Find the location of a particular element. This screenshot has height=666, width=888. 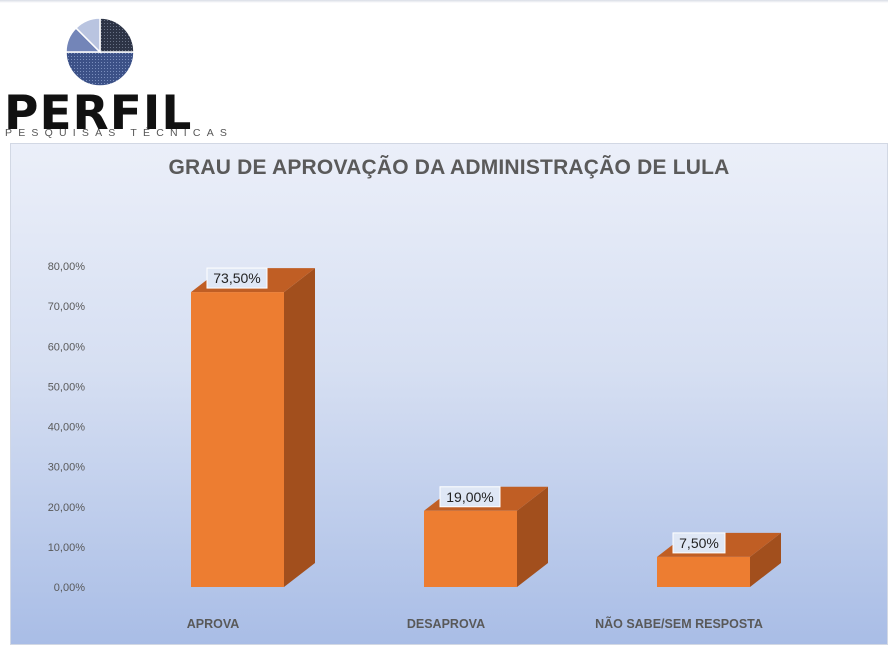

y-tick-label: 80,00% is located at coordinates (67, 267).